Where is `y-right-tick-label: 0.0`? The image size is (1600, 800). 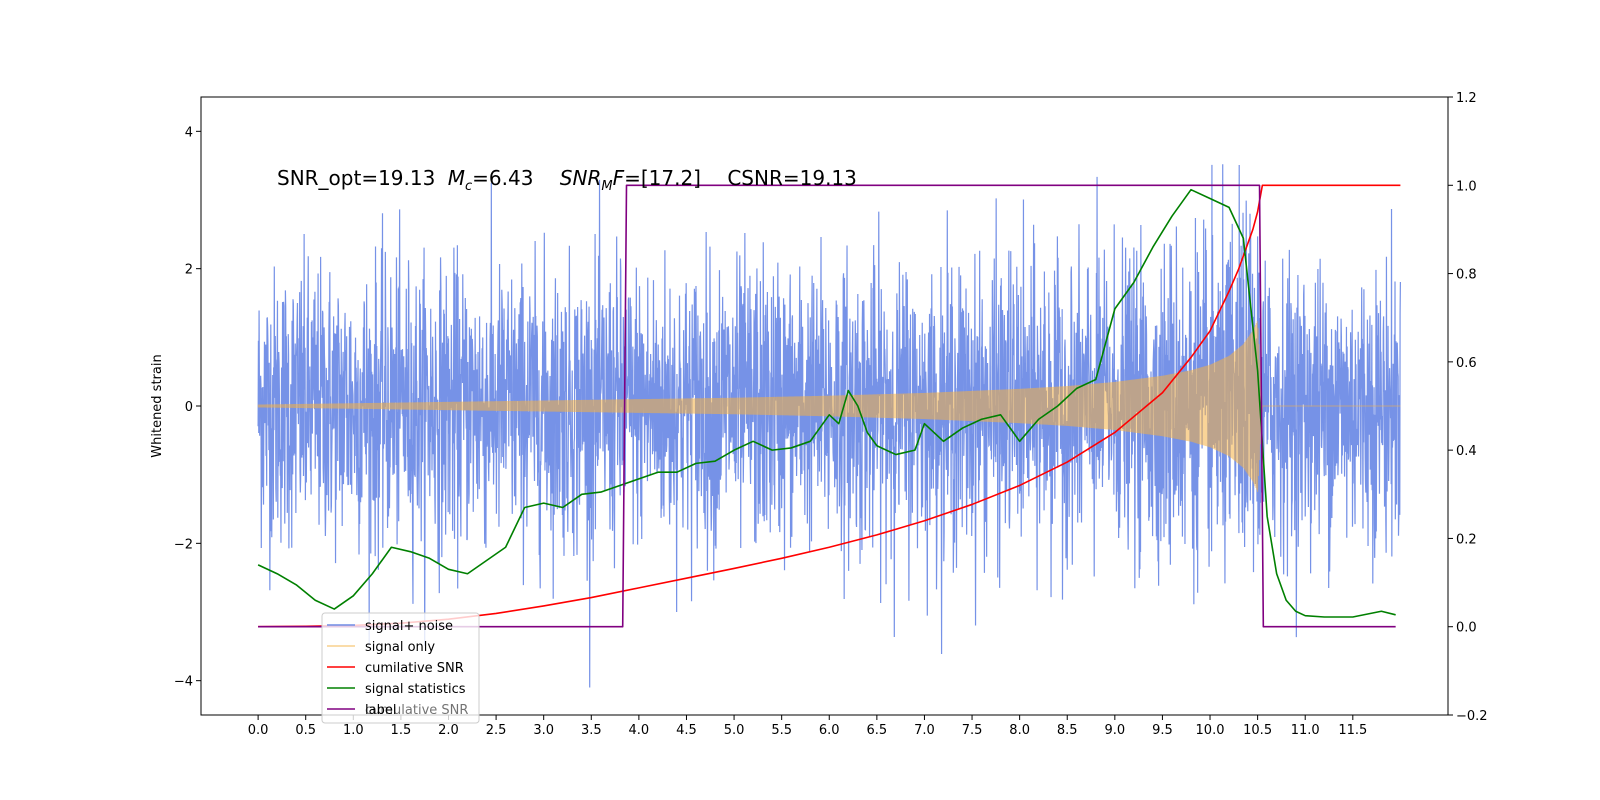
y-right-tick-label: 0.0 is located at coordinates (1466, 628).